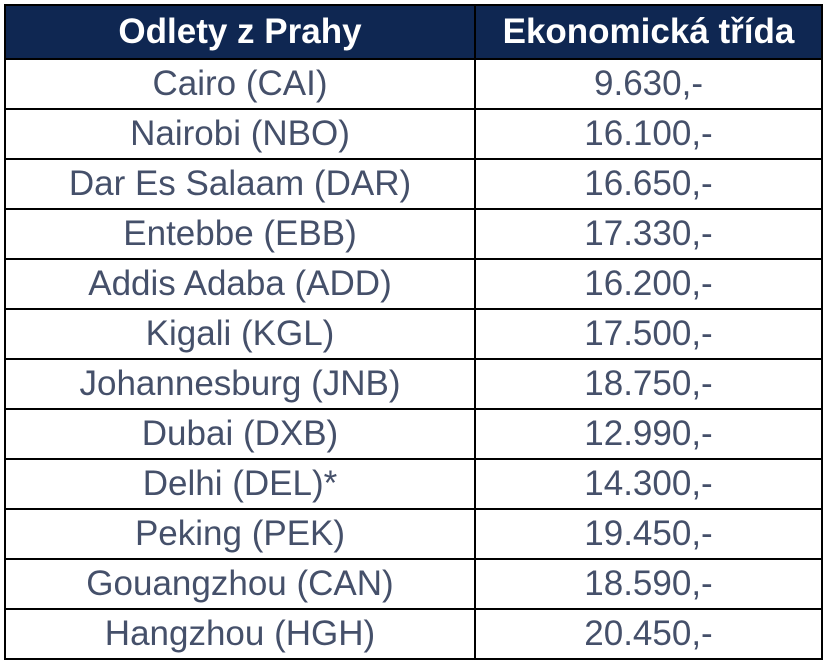 Image resolution: width=827 pixels, height=660 pixels. I want to click on table-row: Kigali (KGL) 17.500,-, so click(413, 334).